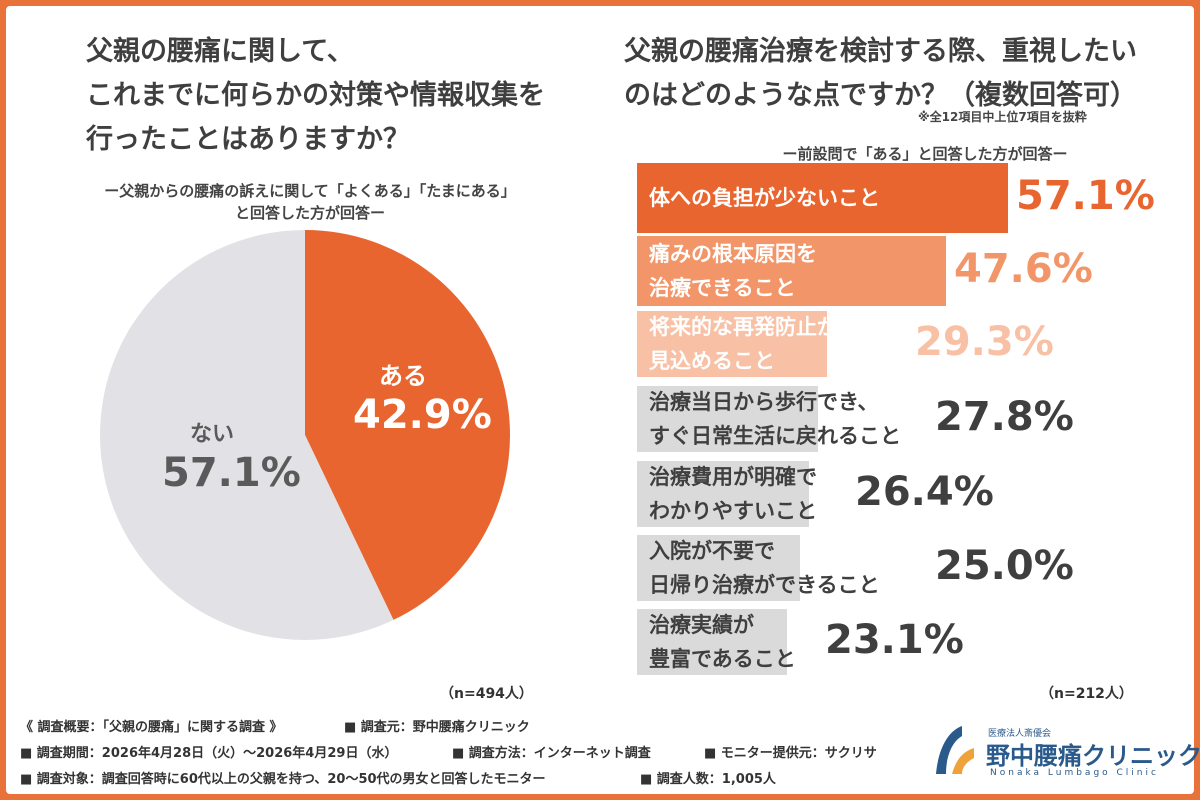 The width and height of the screenshot is (1200, 800). I want to click on bar-label-line: 治療できること, so click(722, 288).